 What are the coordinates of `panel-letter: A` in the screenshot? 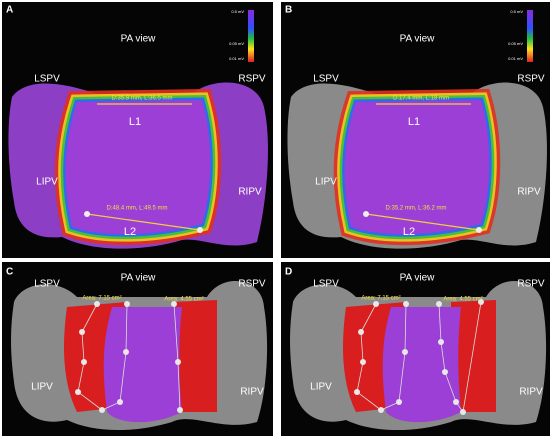 It's located at (9, 10).